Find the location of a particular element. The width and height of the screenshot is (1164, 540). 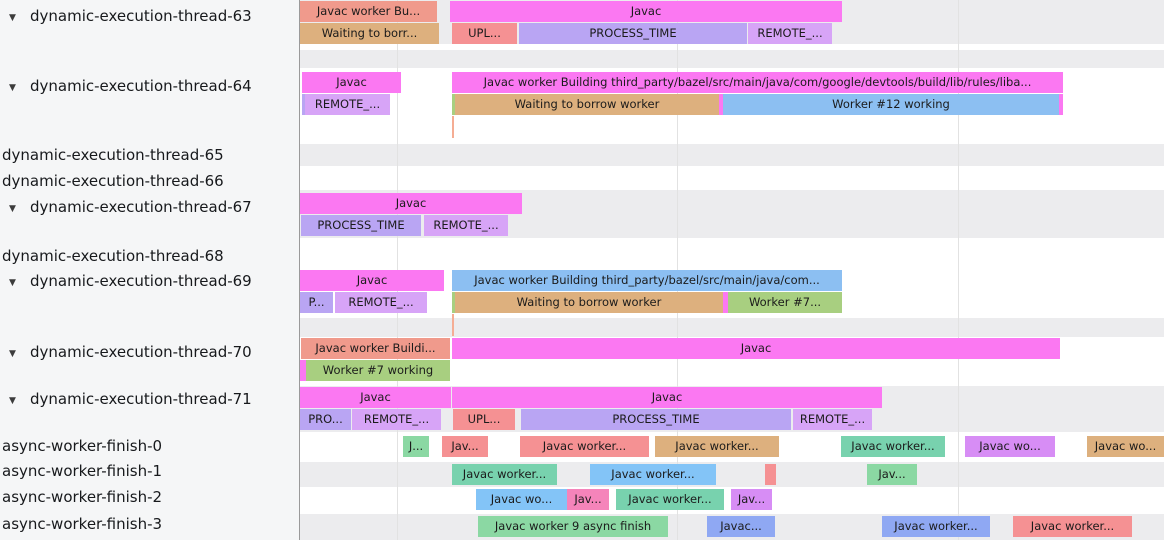

track-name: dynamic-execution-thread-71 is located at coordinates (141, 399).